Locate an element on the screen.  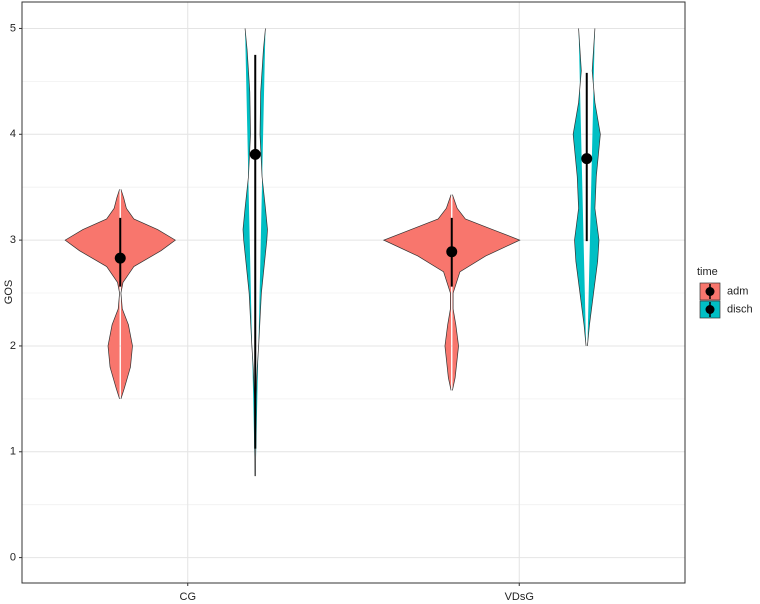
y-tick-label: 3 is located at coordinates (13, 240).